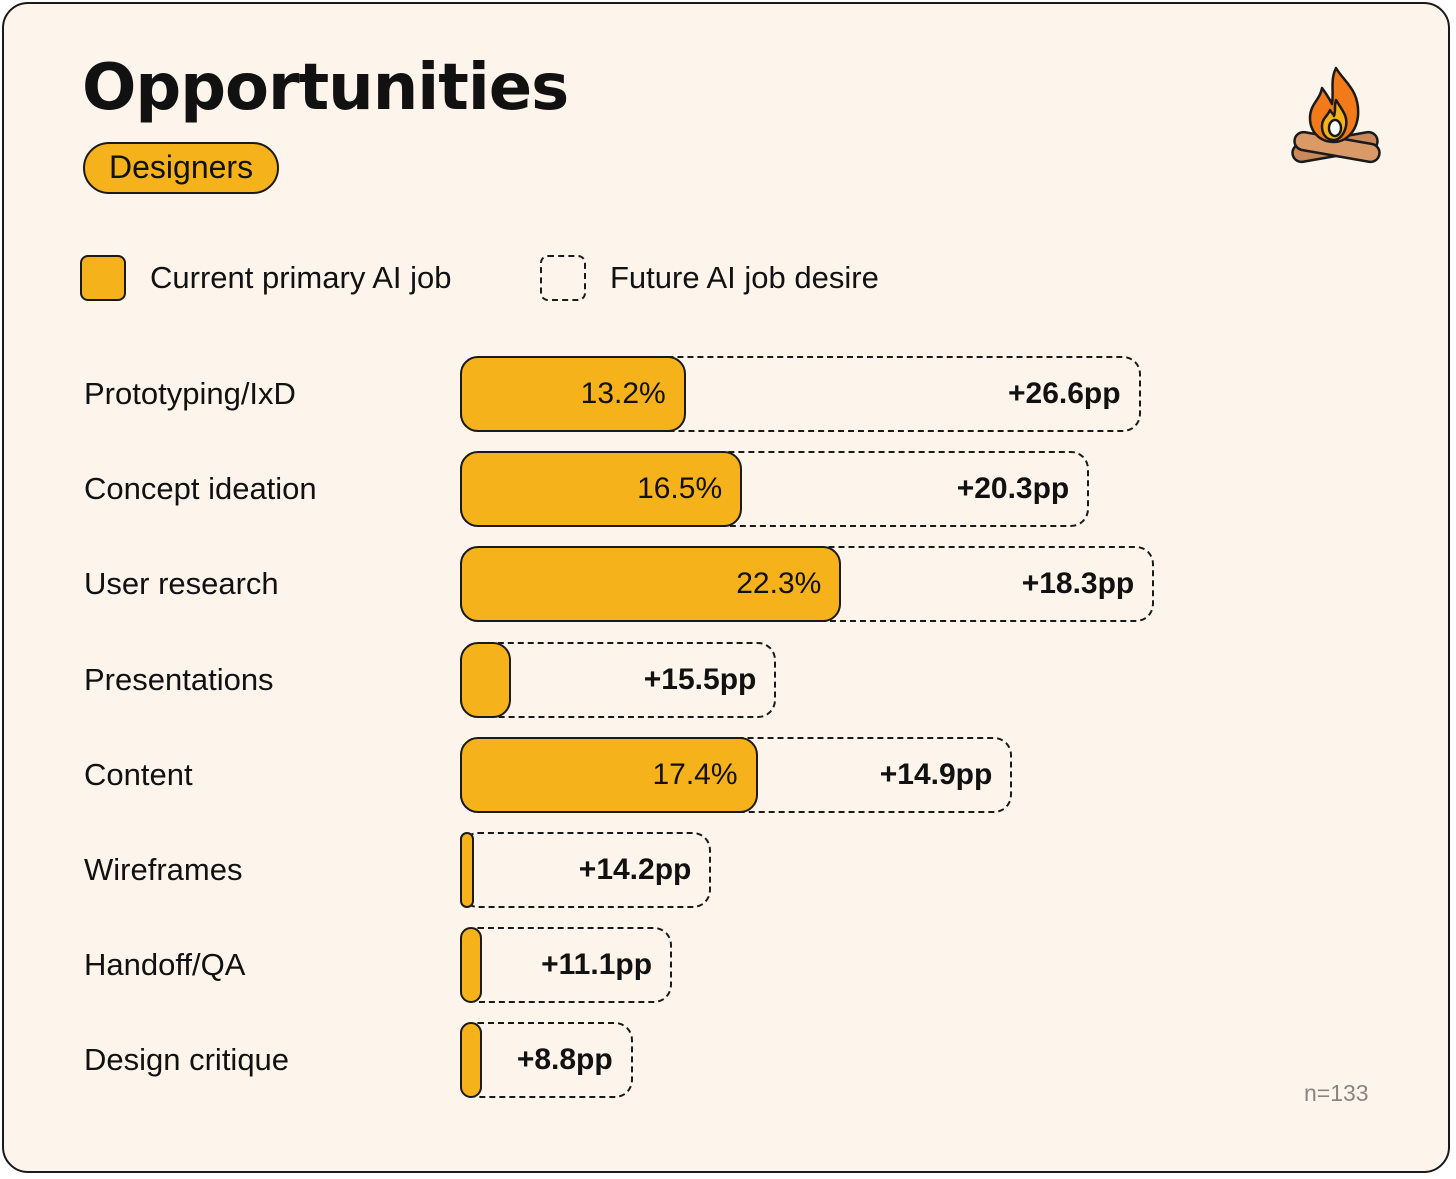  Describe the element at coordinates (165, 965) in the screenshot. I see `category-label-handoff-qa: Handoff/QA` at that location.